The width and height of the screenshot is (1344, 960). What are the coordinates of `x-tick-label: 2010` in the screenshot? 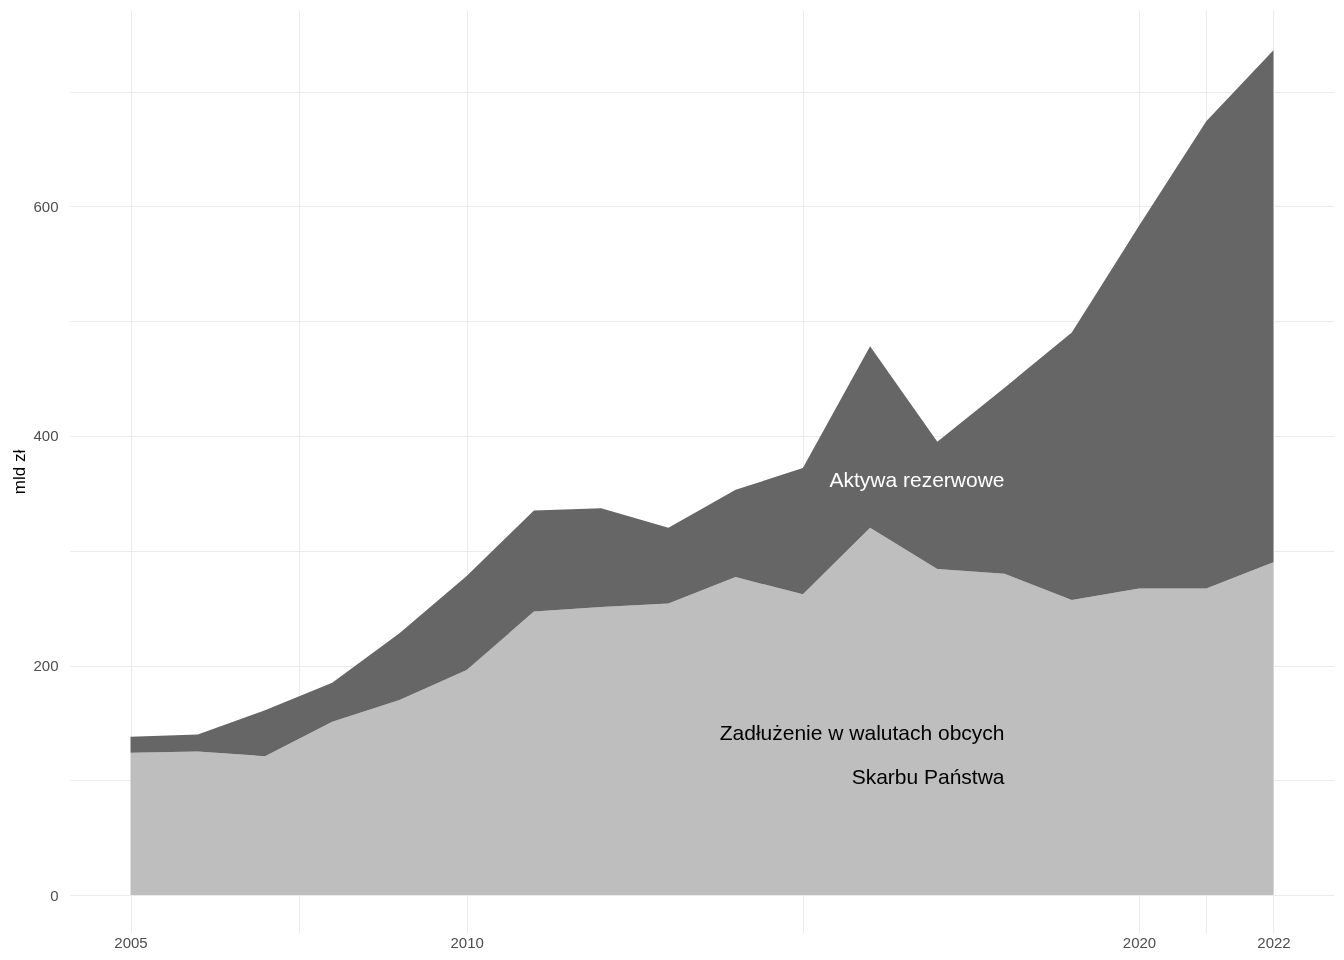 It's located at (467, 942).